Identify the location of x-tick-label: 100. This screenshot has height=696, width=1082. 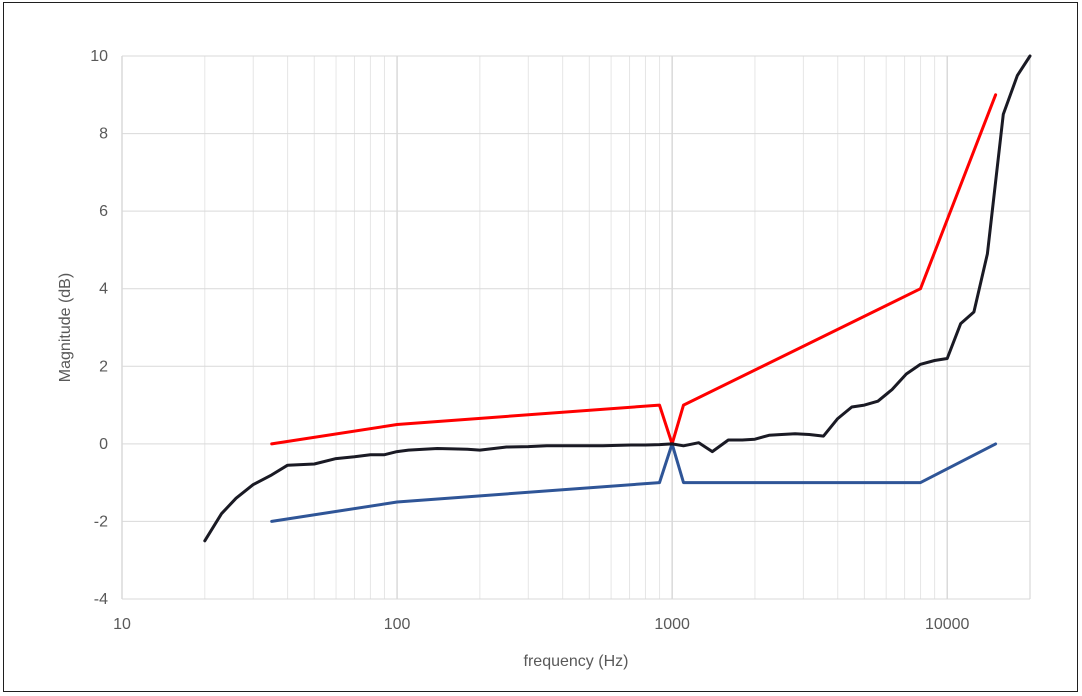
(397, 624).